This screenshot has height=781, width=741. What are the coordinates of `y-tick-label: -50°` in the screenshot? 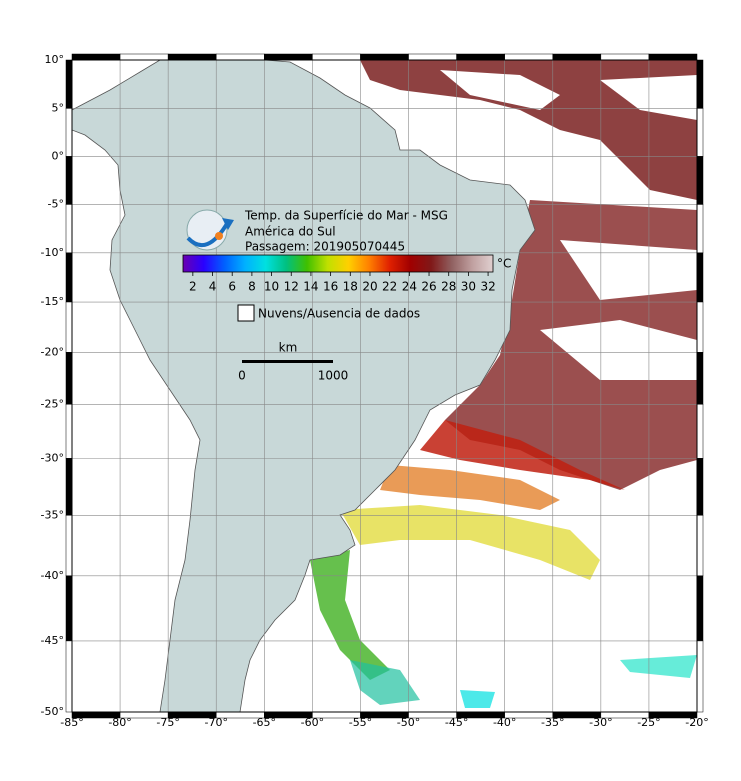 It's located at (52, 711).